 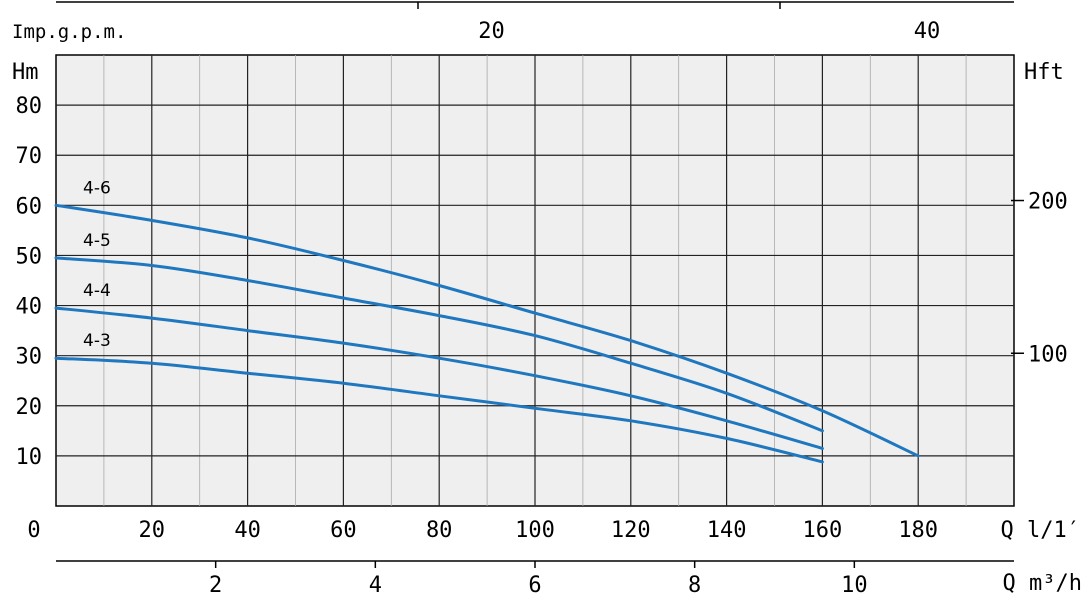 What do you see at coordinates (535, 530) in the screenshot?
I see `x-tick-label: 100` at bounding box center [535, 530].